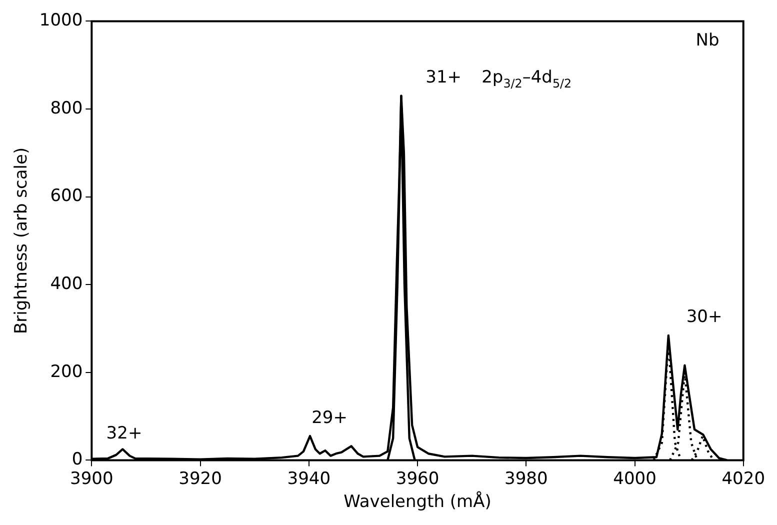 This screenshot has height=525, width=777. Describe the element at coordinates (634, 478) in the screenshot. I see `x-tick-label: 4000` at that location.